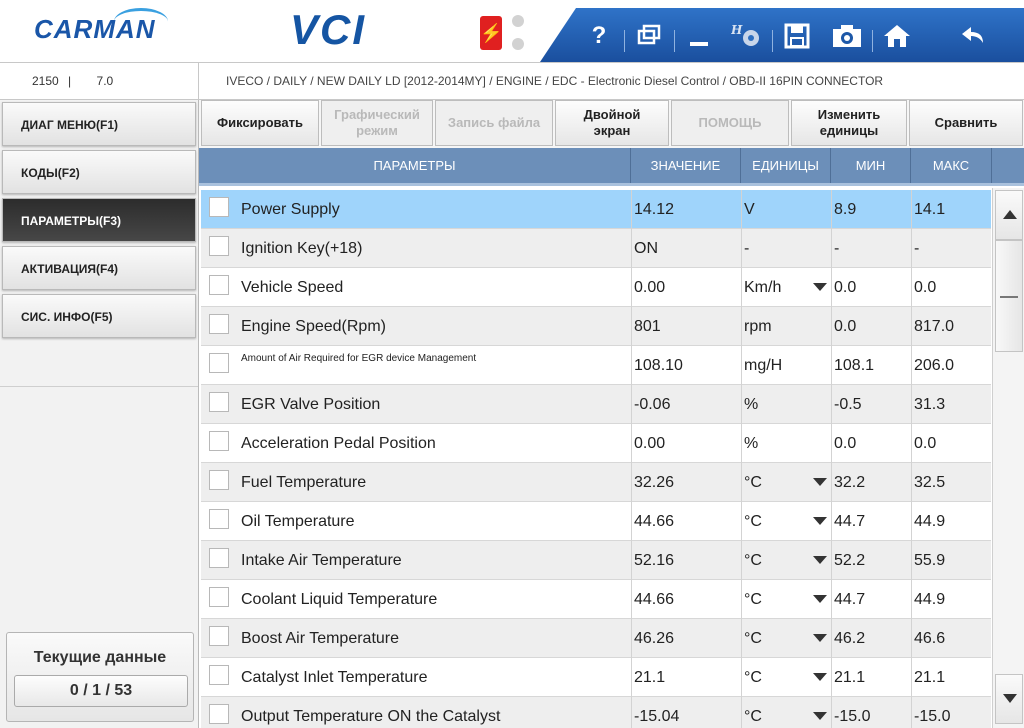  Describe the element at coordinates (596, 326) in the screenshot. I see `table-row: Engine Speed(Rpm) 801 rpm 0.0 817.0` at that location.